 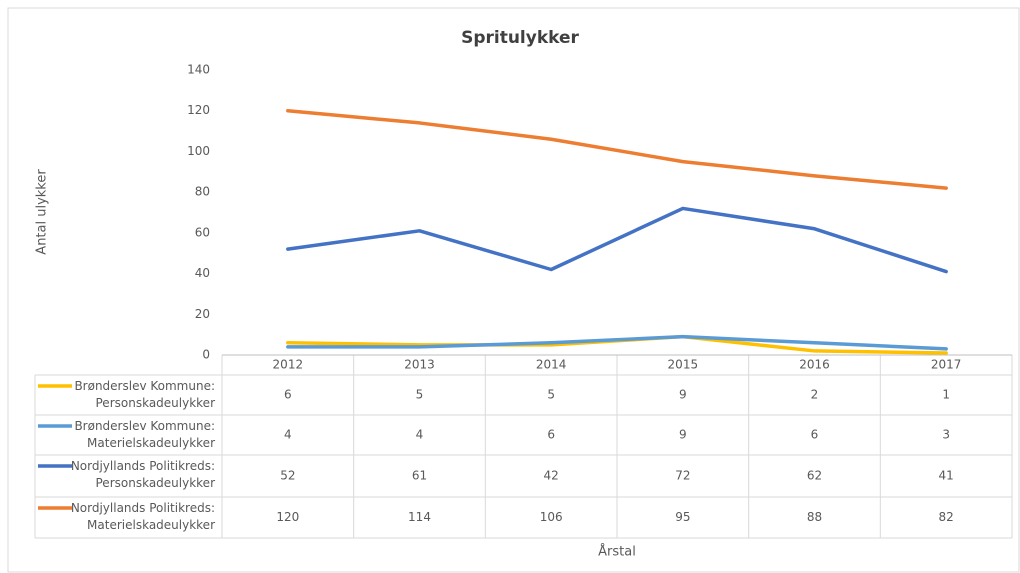 I want to click on y-tick-label: 80, so click(x=202, y=192).